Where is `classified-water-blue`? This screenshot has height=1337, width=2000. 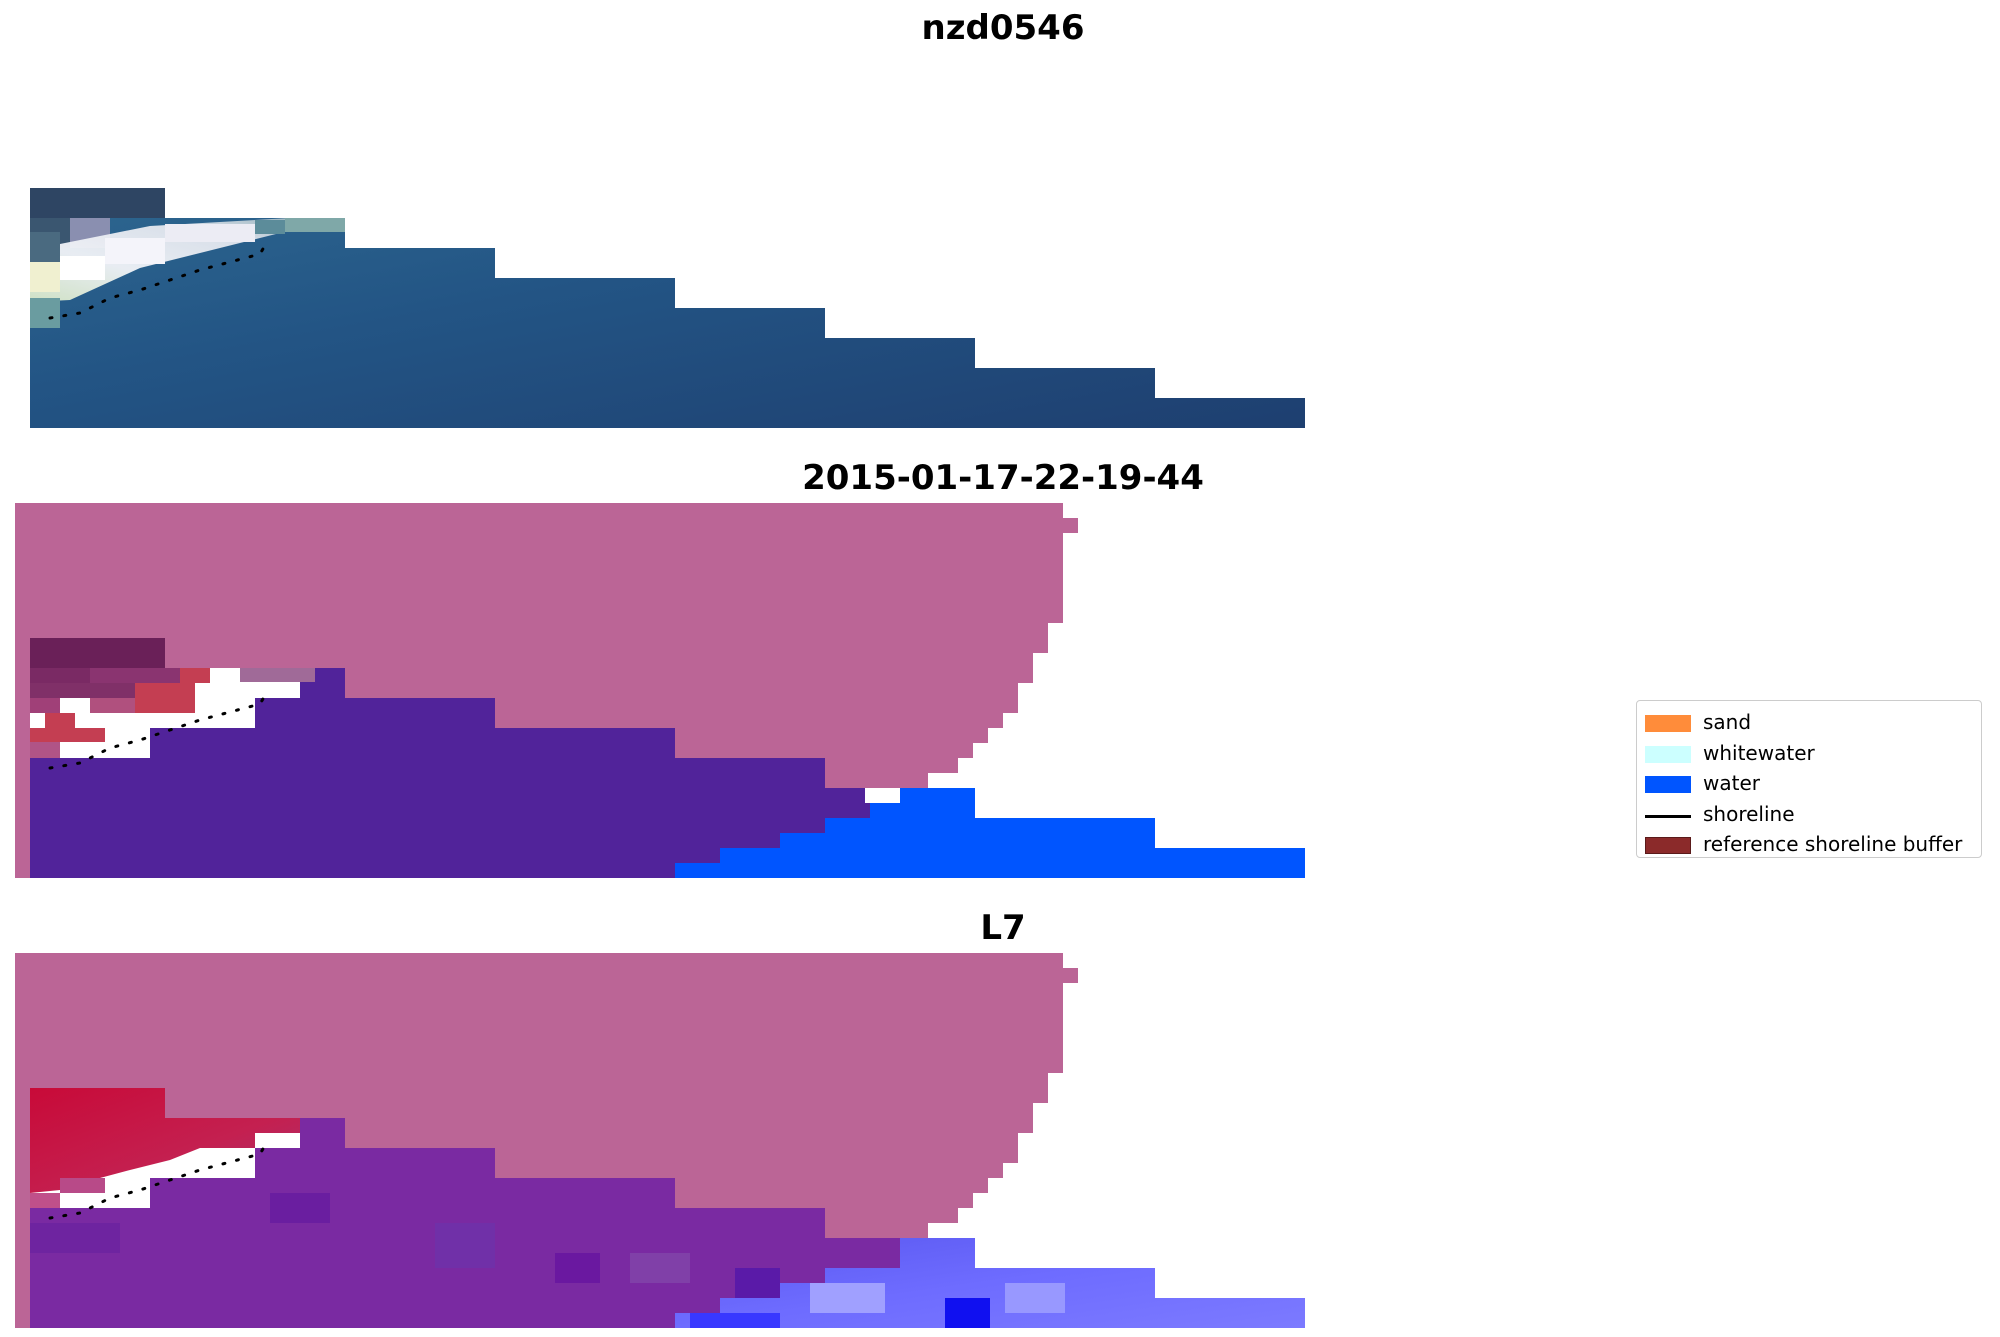 classified-water-blue is located at coordinates (990, 833).